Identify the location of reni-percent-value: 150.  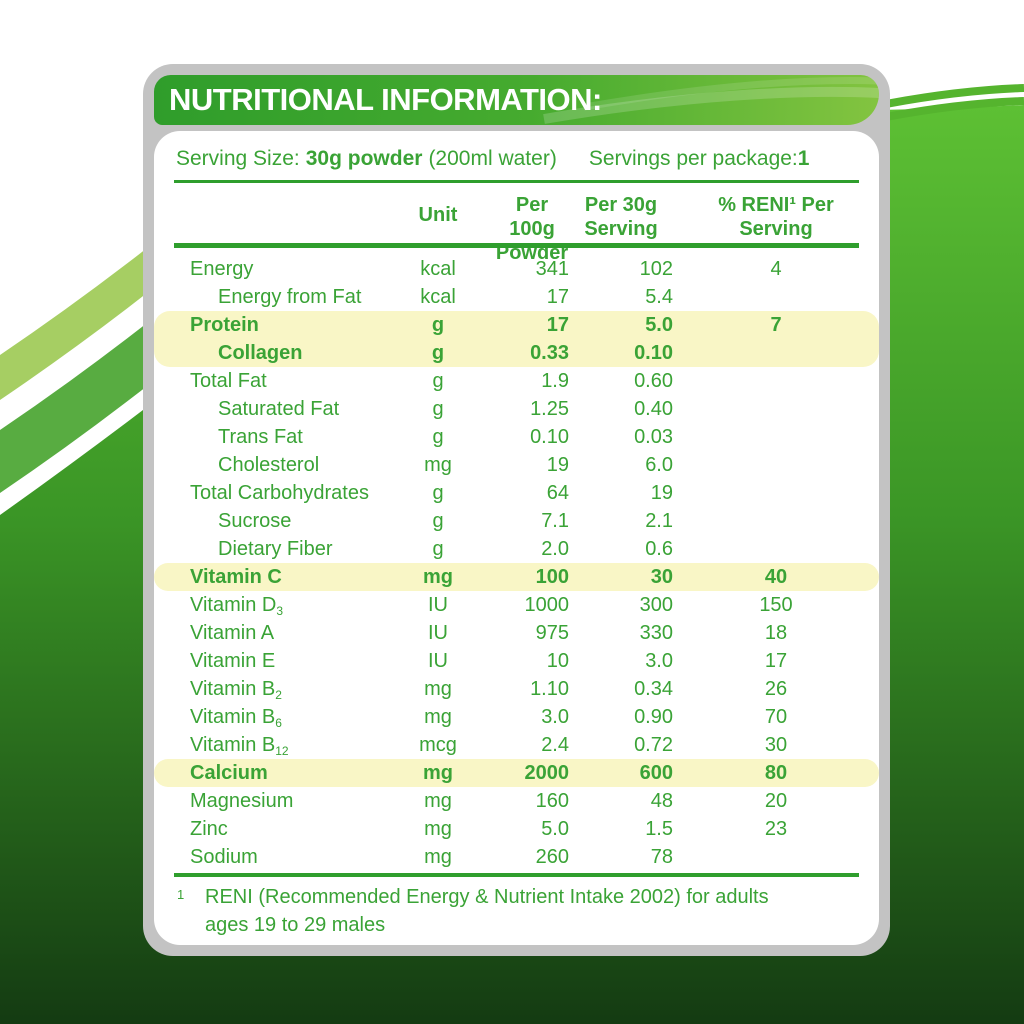
(776, 605).